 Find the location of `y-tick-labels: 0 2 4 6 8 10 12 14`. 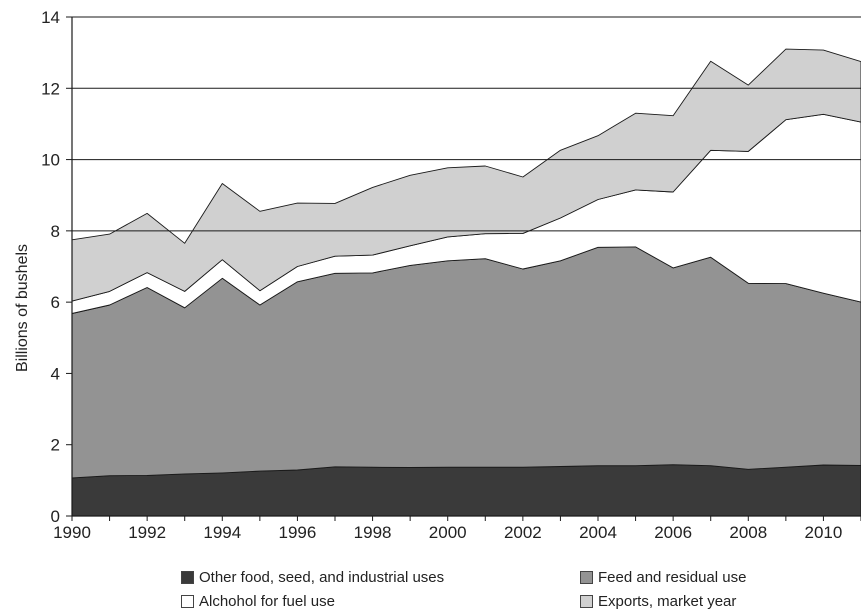

y-tick-labels: 0 2 4 6 8 10 12 14 is located at coordinates (50, 267).